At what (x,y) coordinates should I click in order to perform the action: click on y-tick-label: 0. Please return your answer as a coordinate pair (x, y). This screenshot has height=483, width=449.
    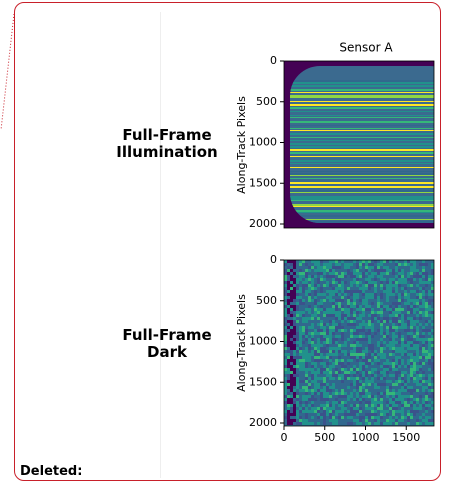
    Looking at the image, I should click on (273, 60).